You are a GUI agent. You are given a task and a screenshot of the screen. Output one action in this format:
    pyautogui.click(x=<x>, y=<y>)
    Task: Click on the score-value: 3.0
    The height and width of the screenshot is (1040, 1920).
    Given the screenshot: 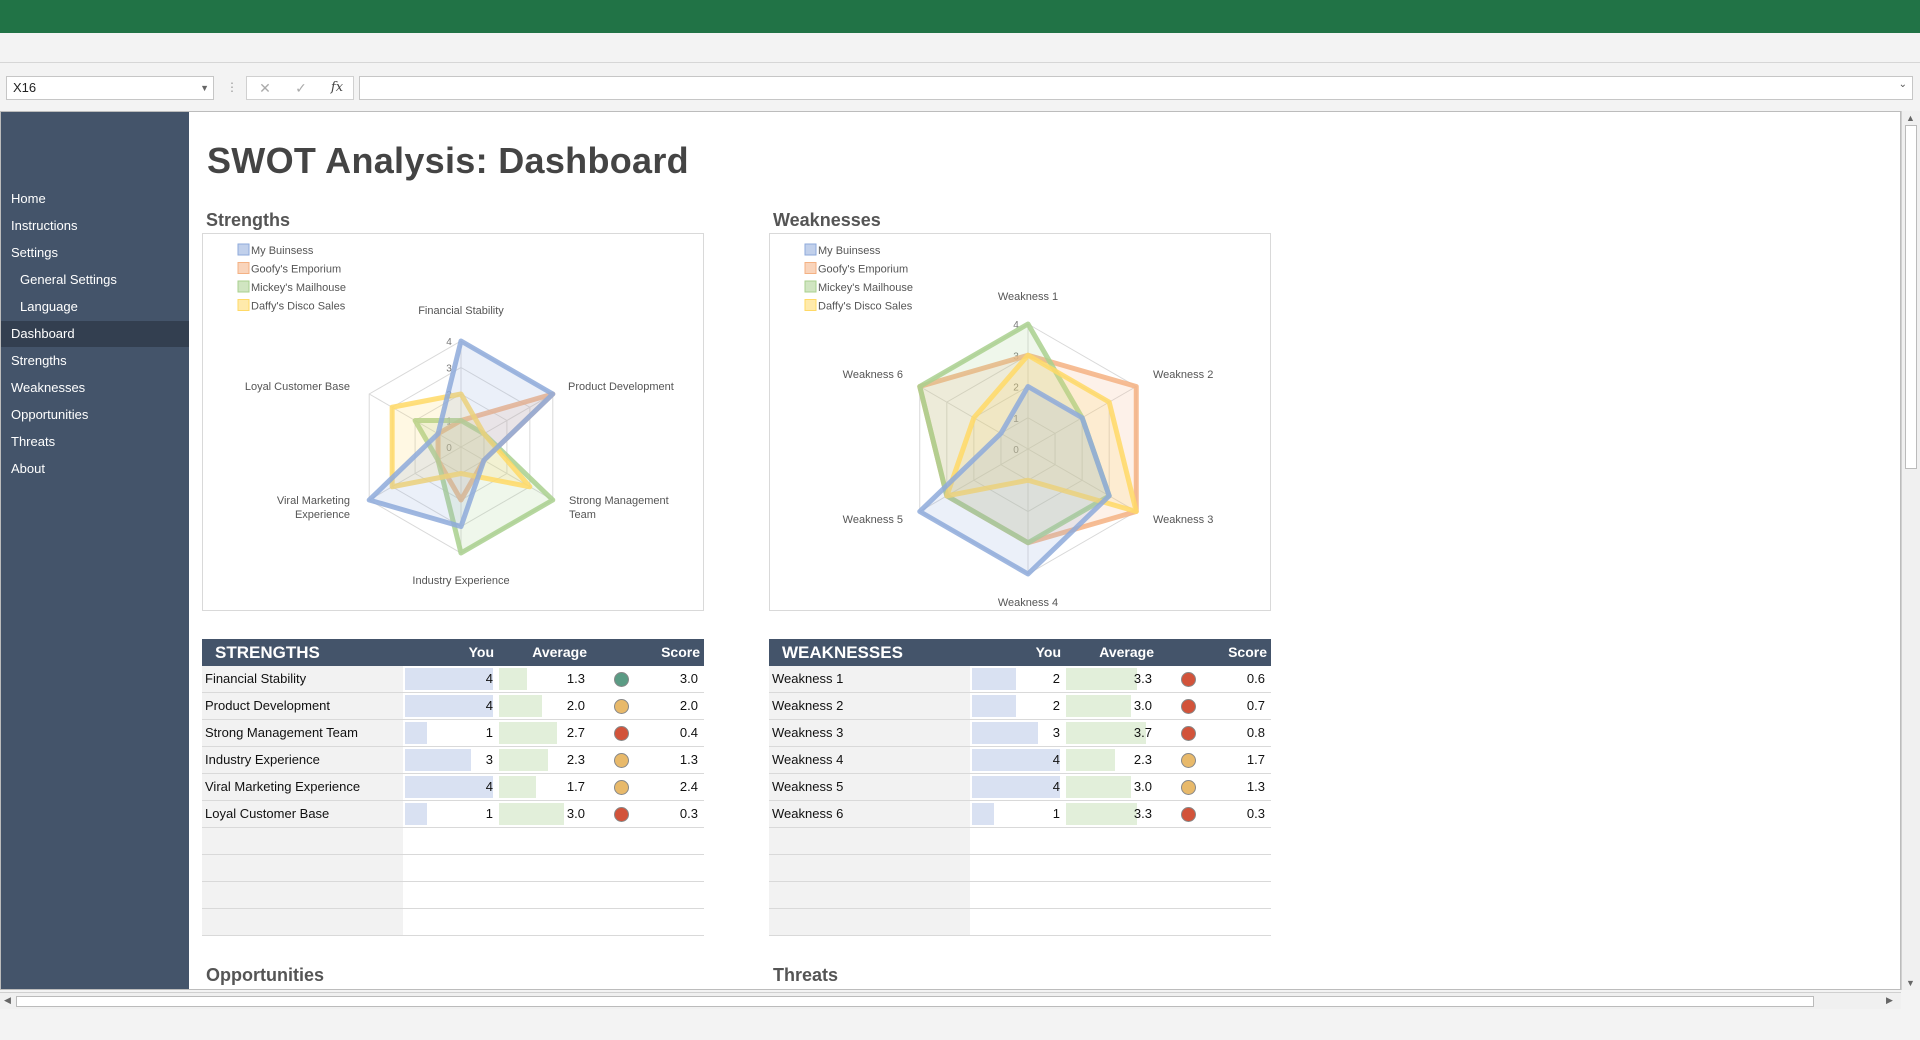 What is the action you would take?
    pyautogui.click(x=688, y=678)
    